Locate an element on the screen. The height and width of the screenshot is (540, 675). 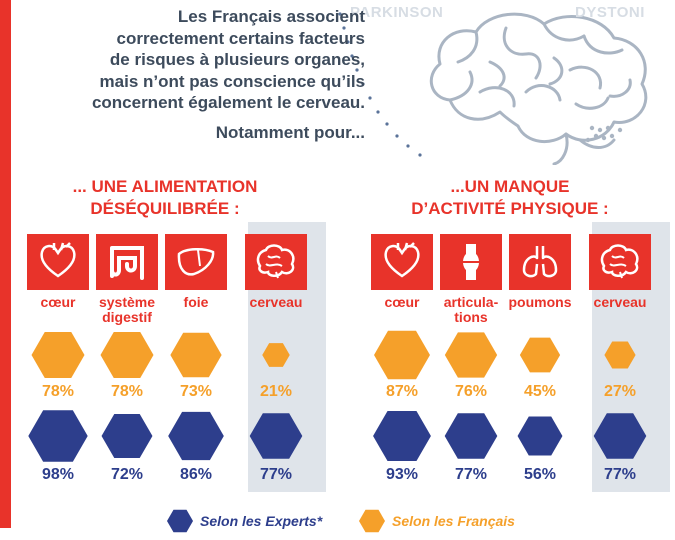
value-francais: 21% is located at coordinates (276, 391).